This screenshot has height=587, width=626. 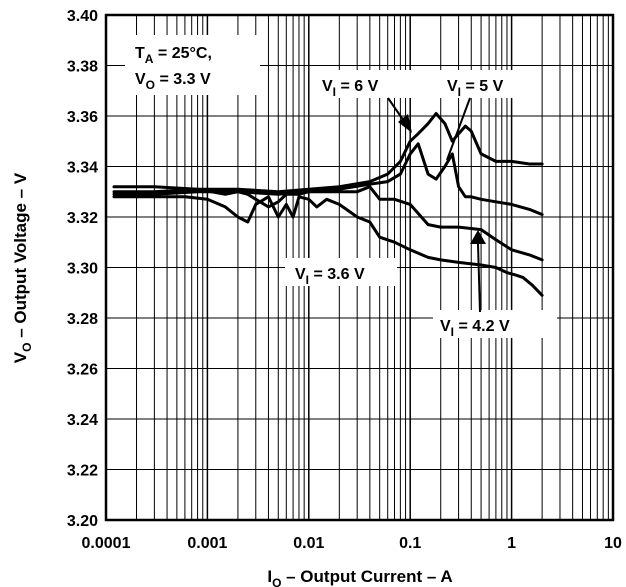 I want to click on y-tick-label: 3.22, so click(x=82, y=471).